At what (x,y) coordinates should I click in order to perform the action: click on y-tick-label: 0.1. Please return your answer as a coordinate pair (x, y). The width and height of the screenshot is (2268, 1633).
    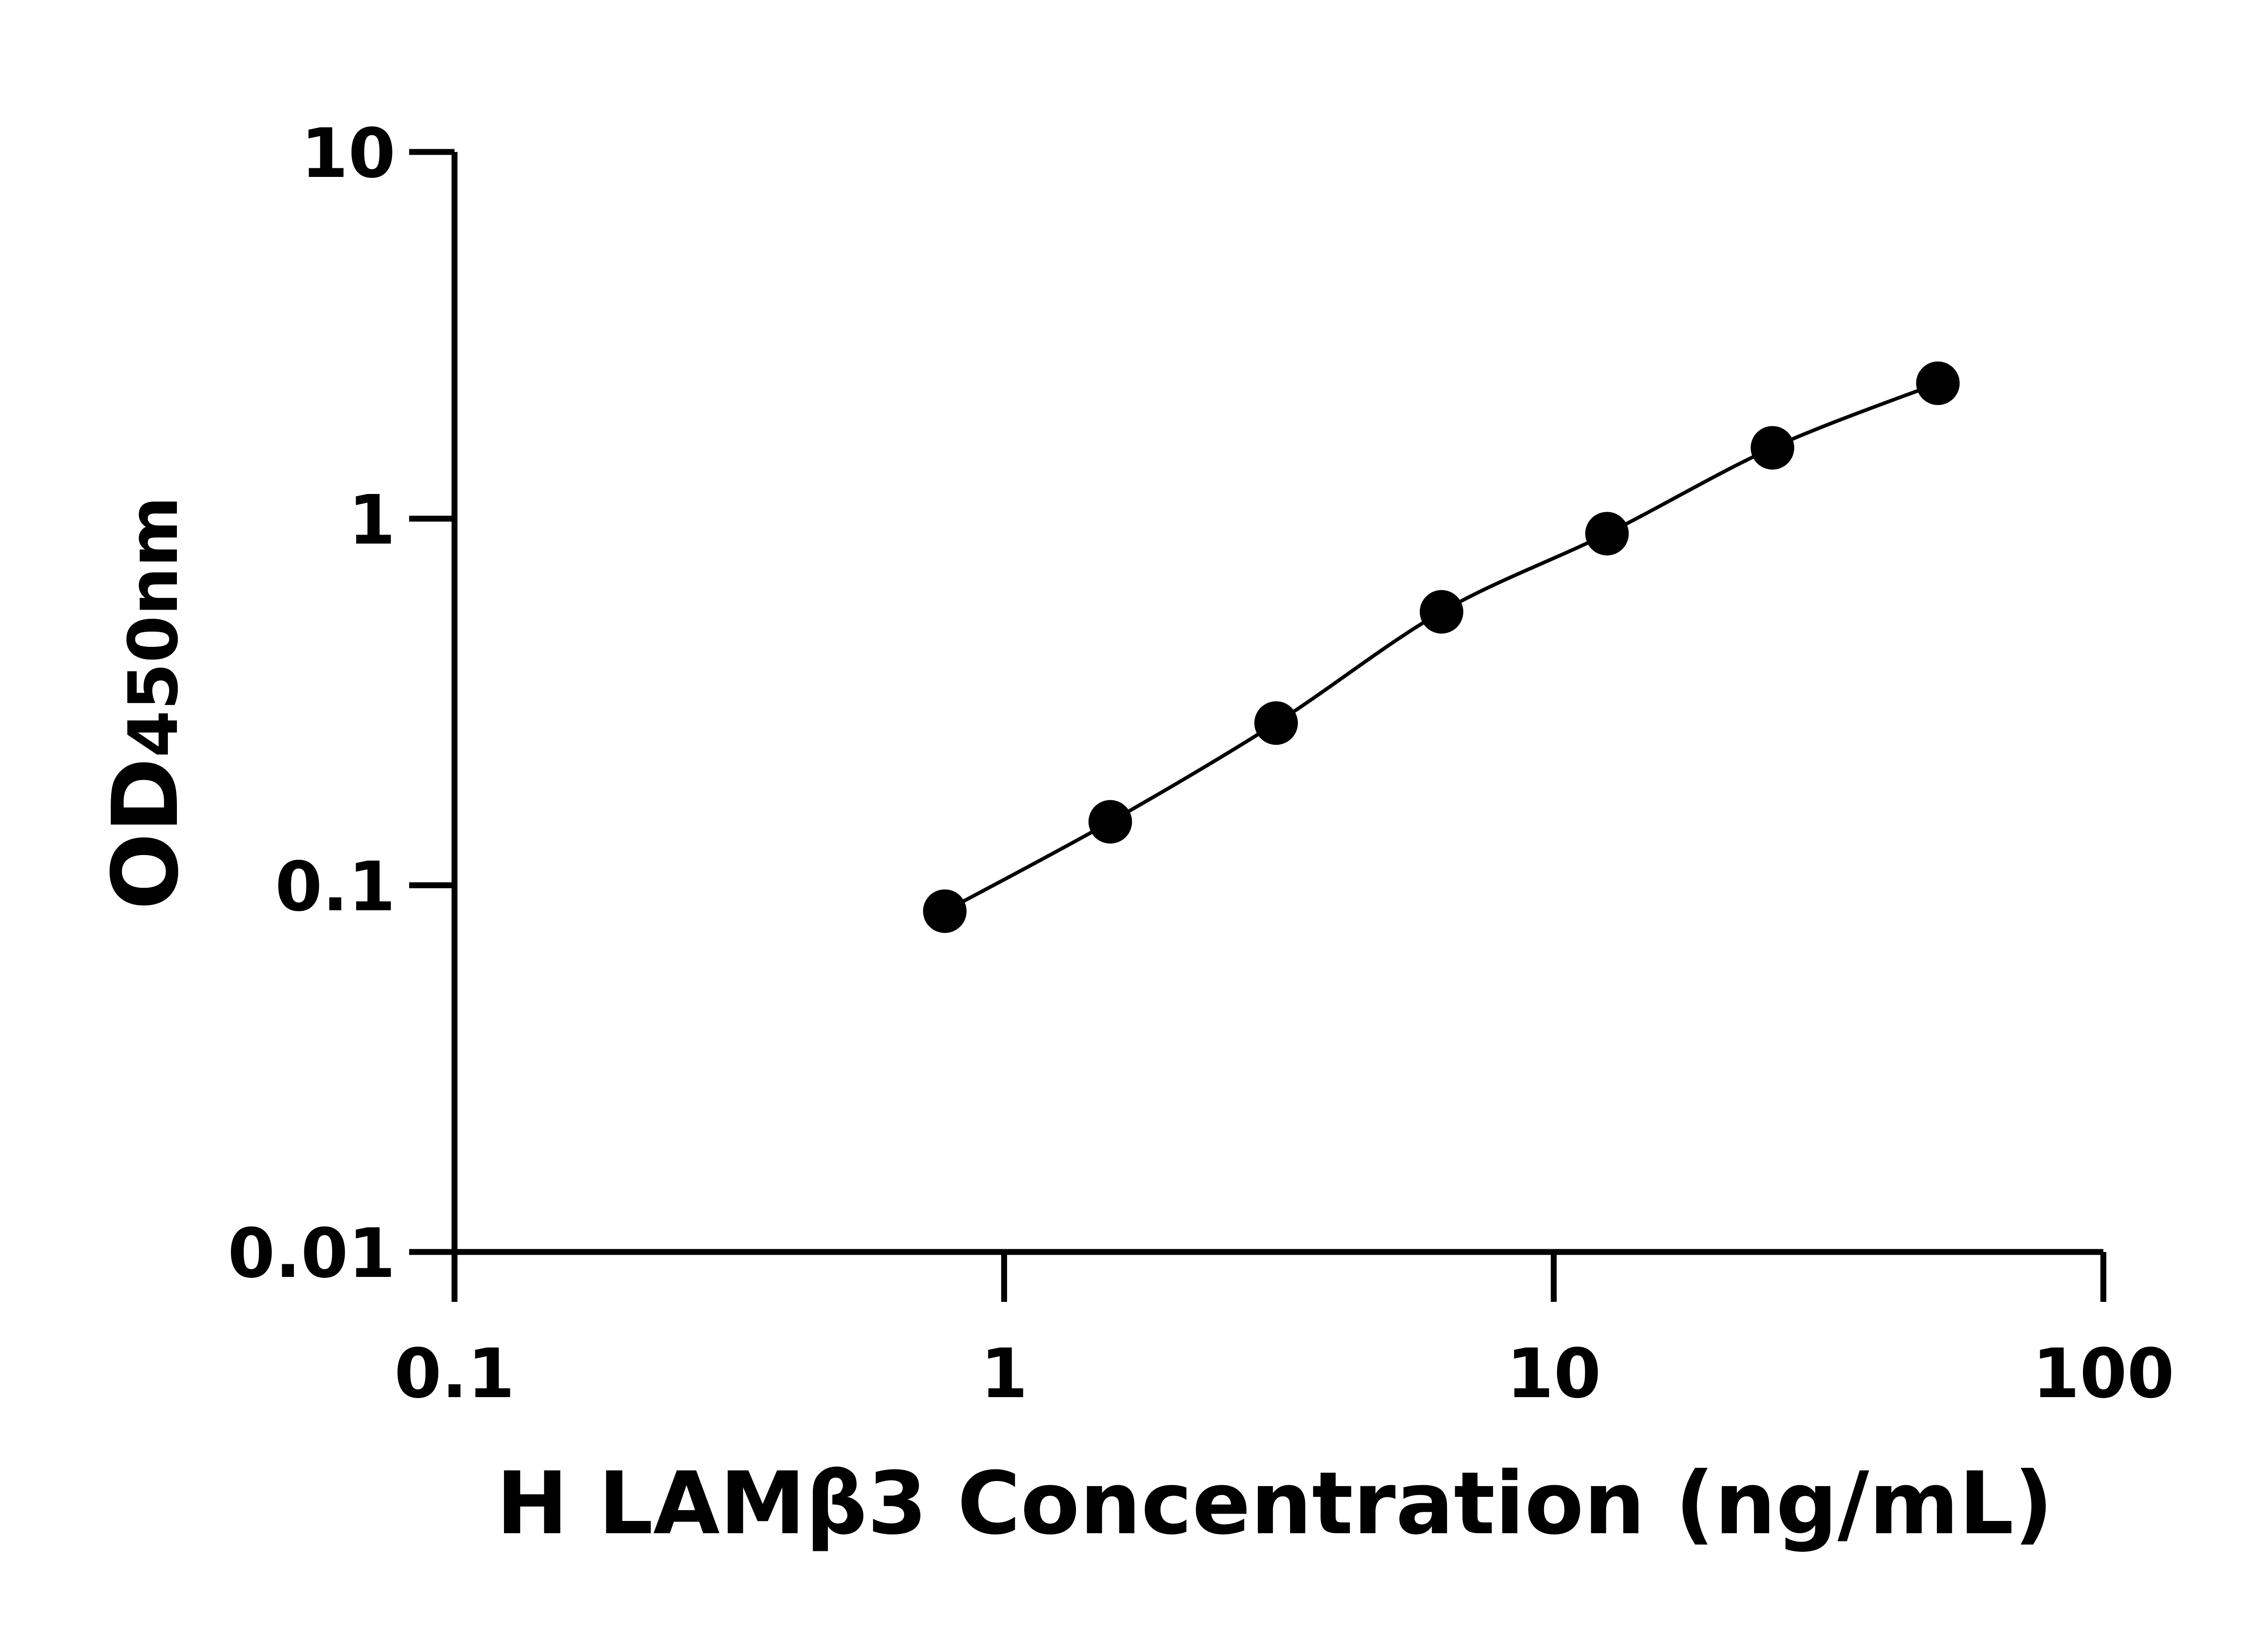
    Looking at the image, I should click on (336, 887).